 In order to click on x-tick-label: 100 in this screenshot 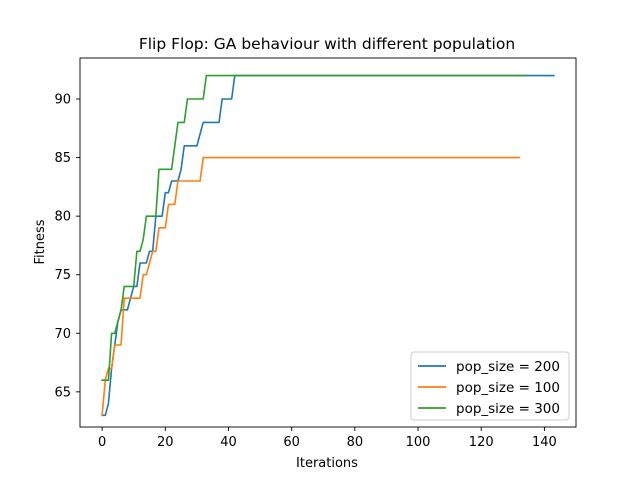, I will do `click(418, 442)`.